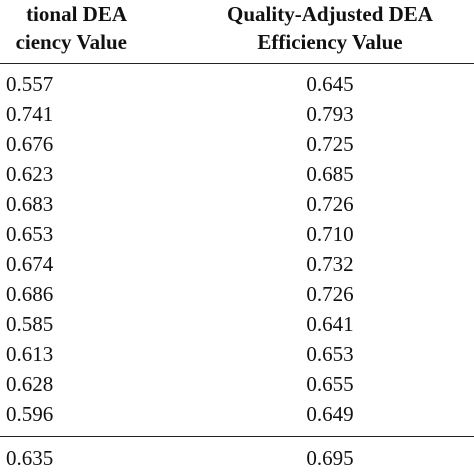  Describe the element at coordinates (30, 384) in the screenshot. I see `traditional-value: 0.628` at that location.